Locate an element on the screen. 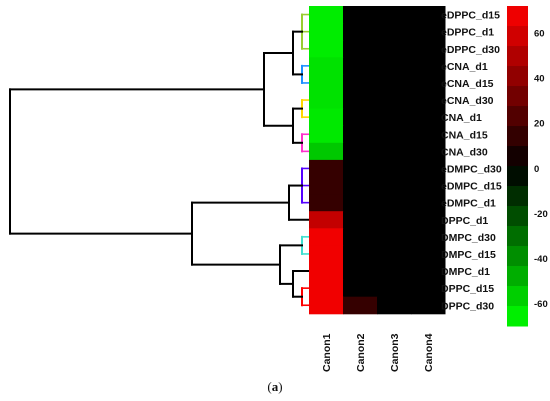 This screenshot has height=401, width=550. row-label: eCNA_d30 is located at coordinates (467, 101).